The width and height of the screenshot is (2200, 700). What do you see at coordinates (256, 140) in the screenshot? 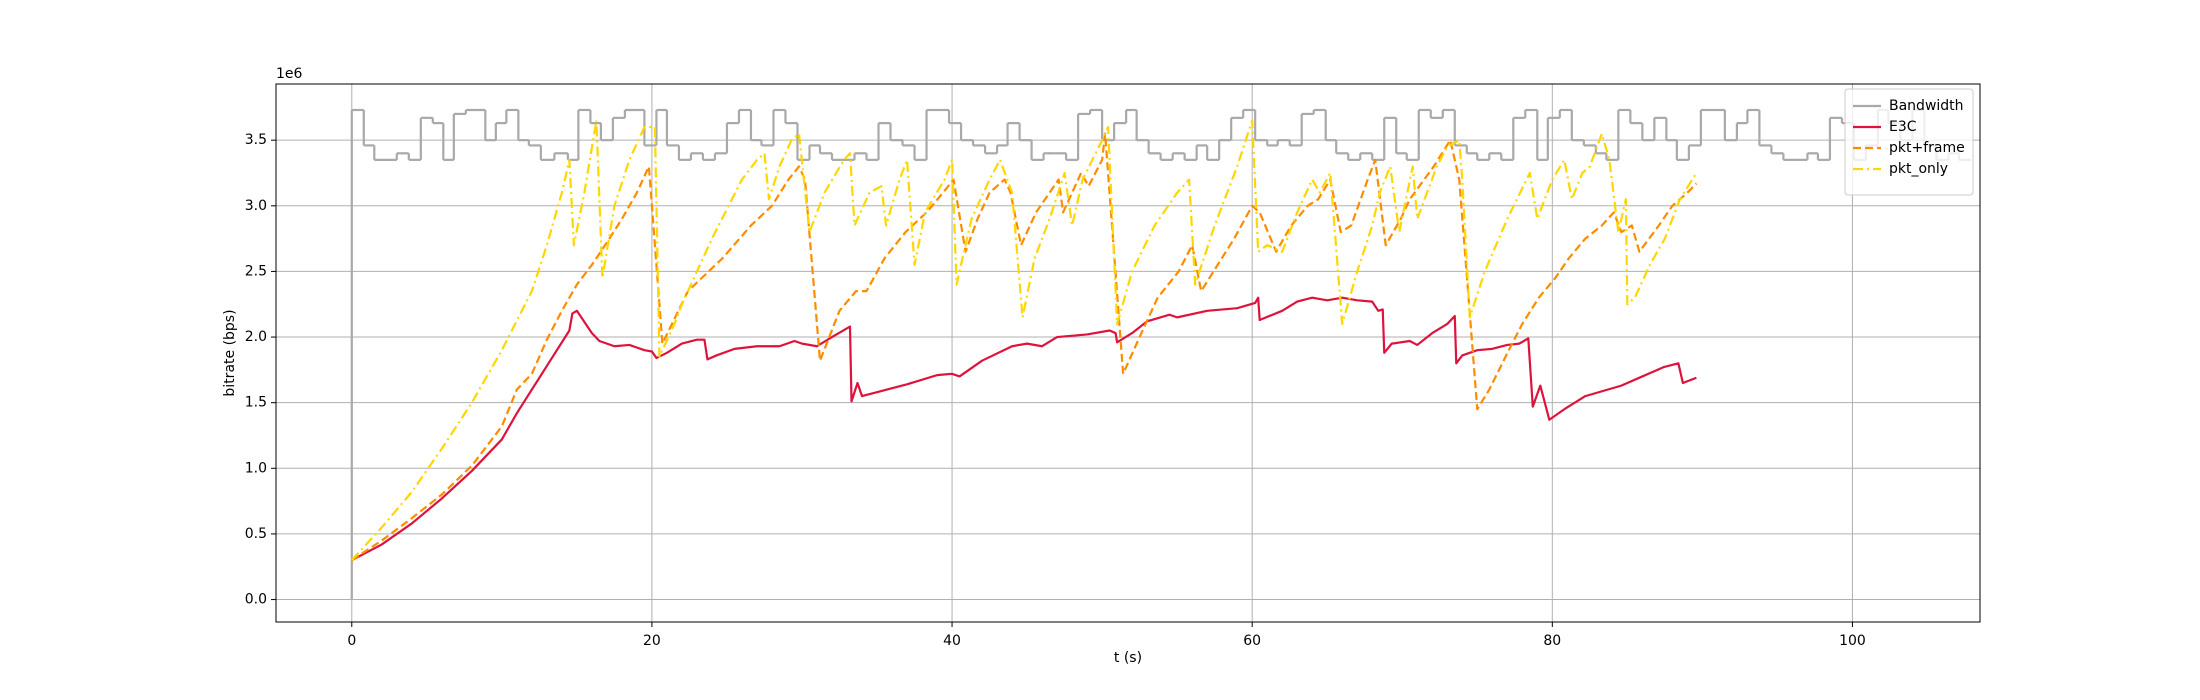
I see `y-tick-label: 3.5` at bounding box center [256, 140].